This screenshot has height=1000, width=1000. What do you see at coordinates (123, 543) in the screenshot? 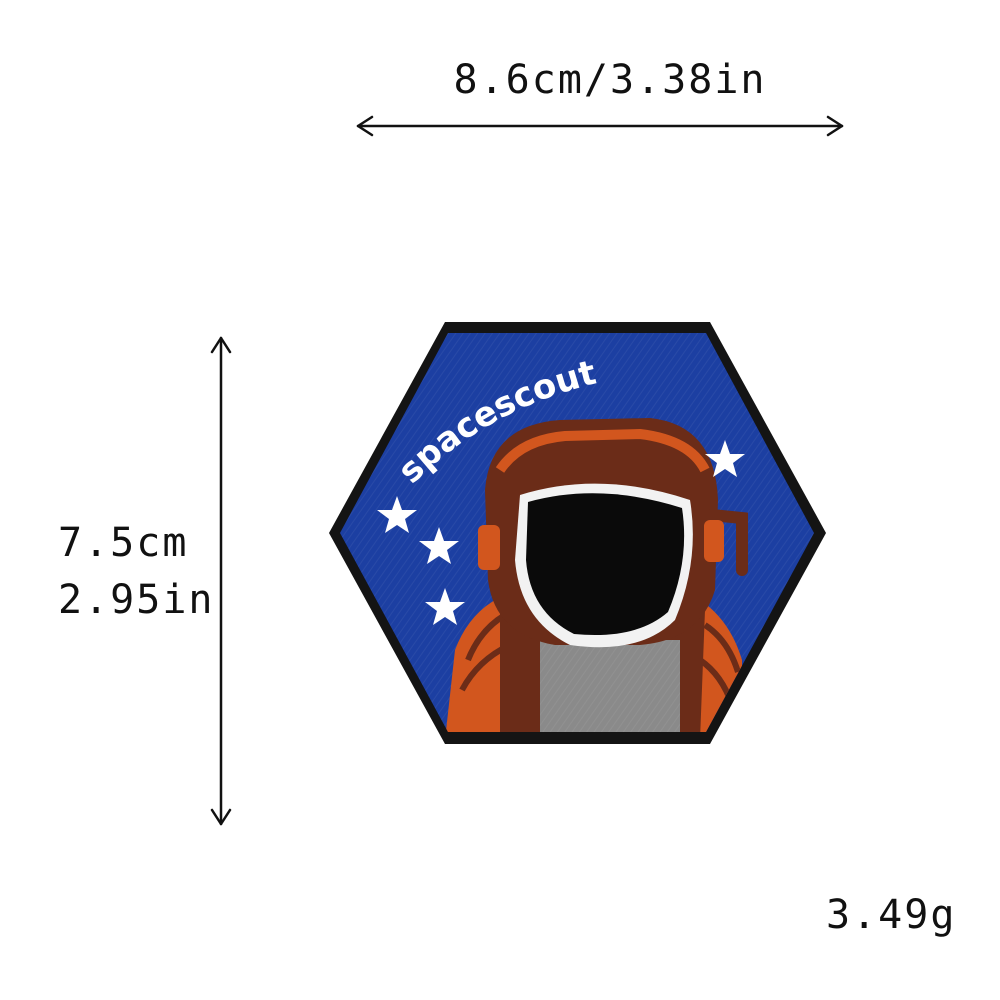
I see `height-dimension-cm-label: 7.5cm` at bounding box center [123, 543].